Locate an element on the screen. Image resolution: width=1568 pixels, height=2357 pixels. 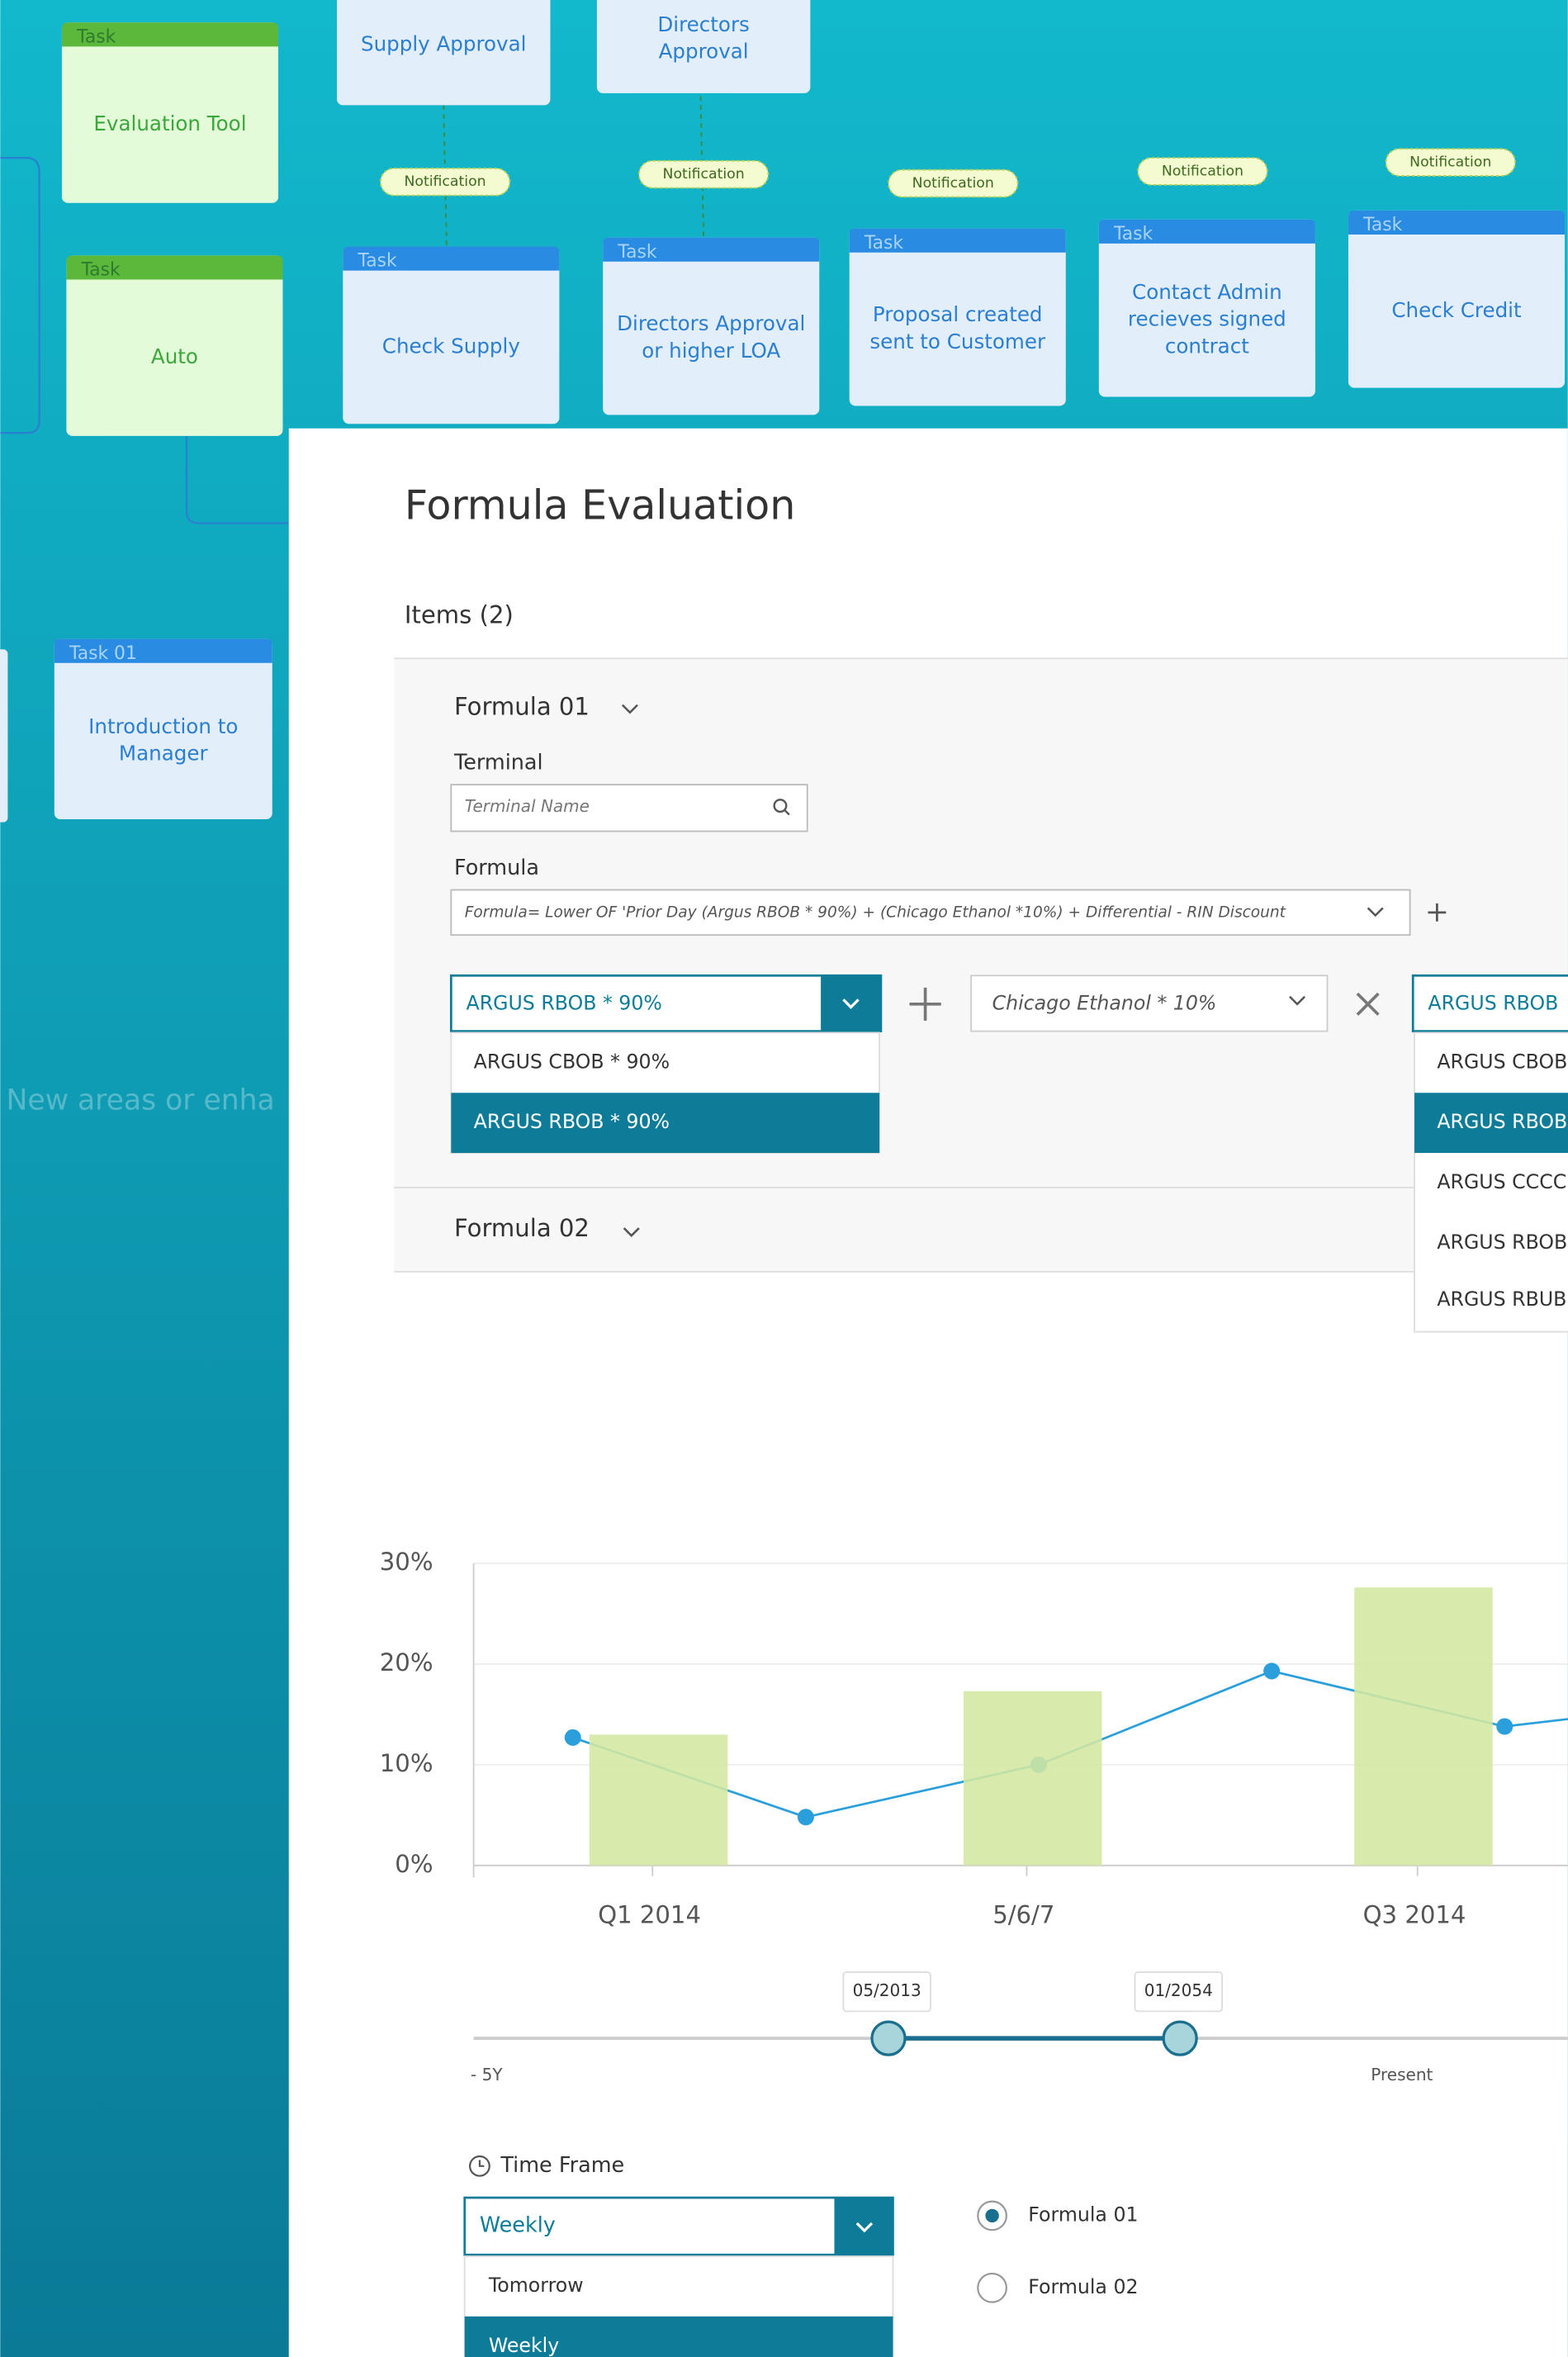
card-label: Directors Approval is located at coordinates (711, 323).